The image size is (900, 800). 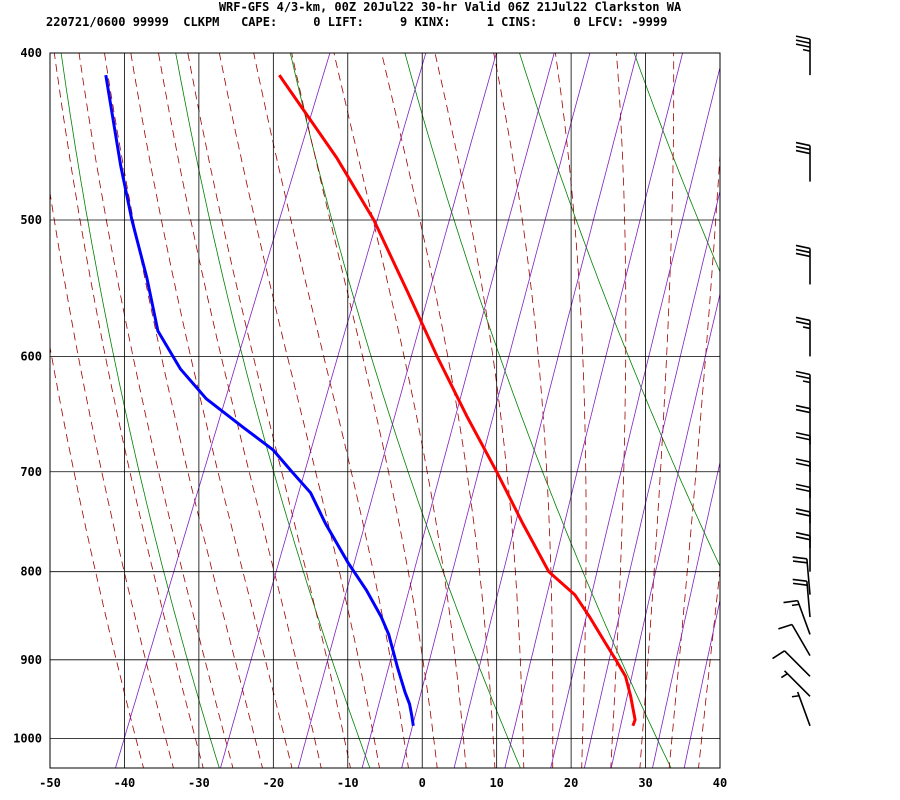 What do you see at coordinates (496, 783) in the screenshot?
I see `x-tick-label: 10` at bounding box center [496, 783].